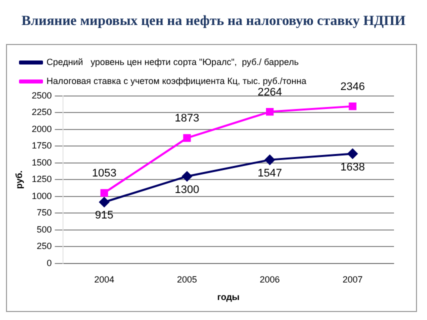  Describe the element at coordinates (172, 61) in the screenshot. I see `legend-label: Средний уровень цен нефти сорта "Юралс", руб./ баррель` at that location.